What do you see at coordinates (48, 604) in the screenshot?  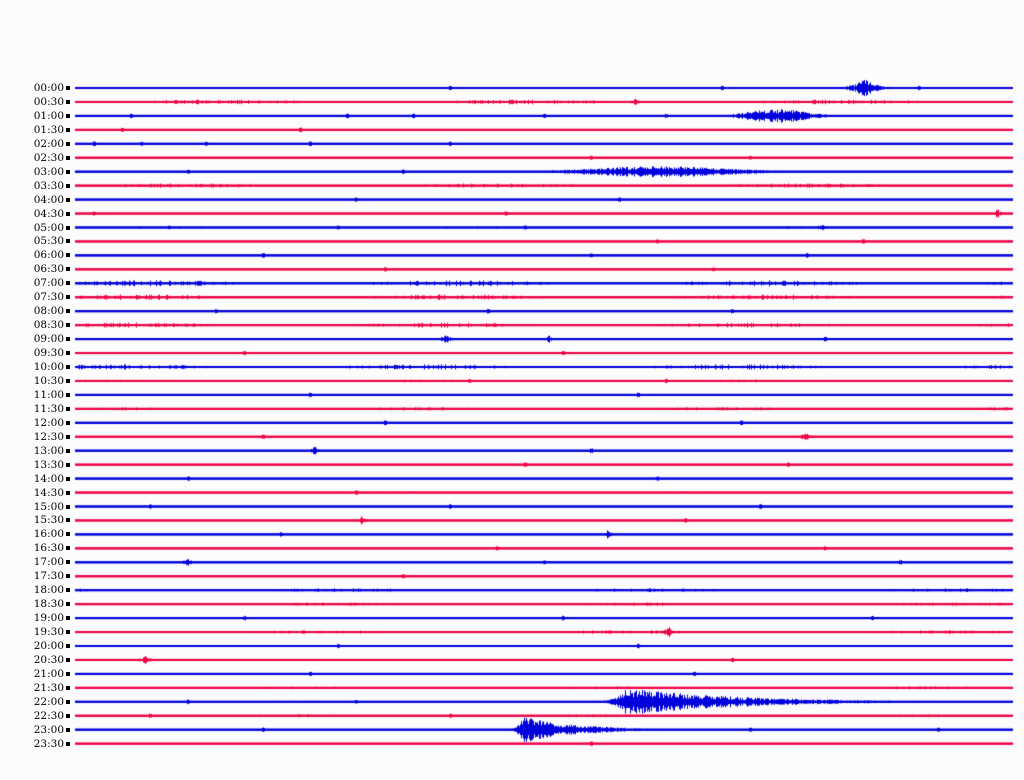 I see `time-label: 18:30` at bounding box center [48, 604].